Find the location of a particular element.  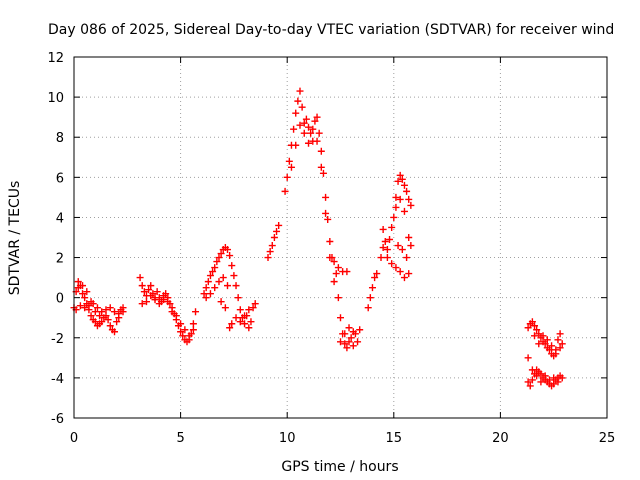

x-tick-label: 15 is located at coordinates (394, 438).